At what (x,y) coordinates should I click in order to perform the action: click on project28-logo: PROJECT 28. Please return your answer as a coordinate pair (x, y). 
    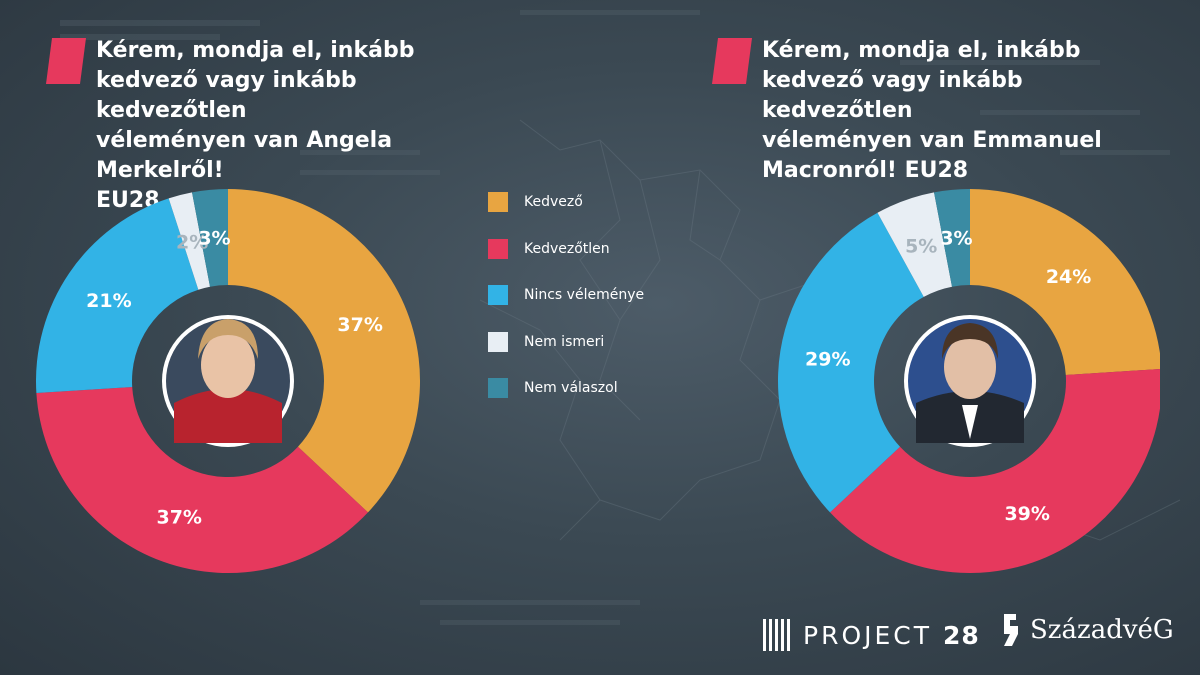
    Looking at the image, I should click on (871, 635).